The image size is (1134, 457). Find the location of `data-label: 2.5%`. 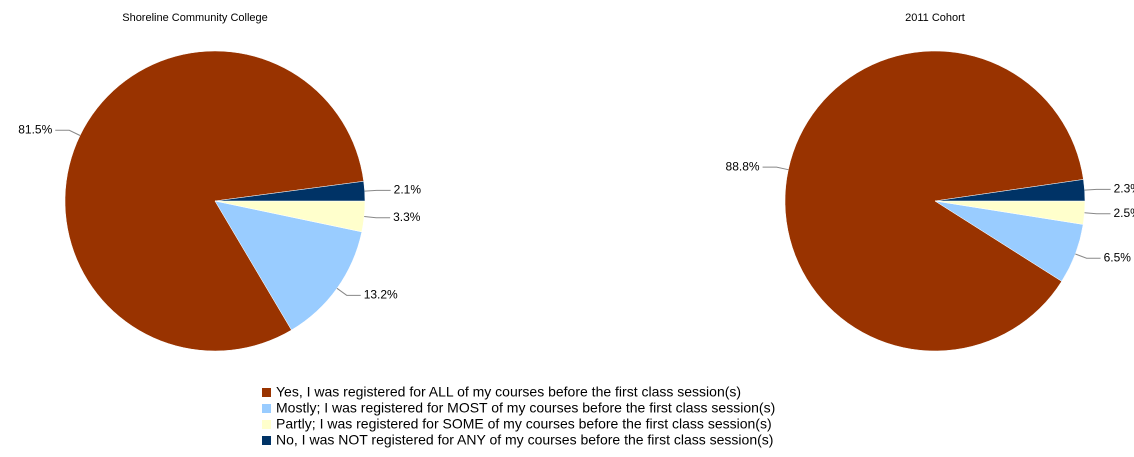

data-label: 2.5% is located at coordinates (1124, 213).